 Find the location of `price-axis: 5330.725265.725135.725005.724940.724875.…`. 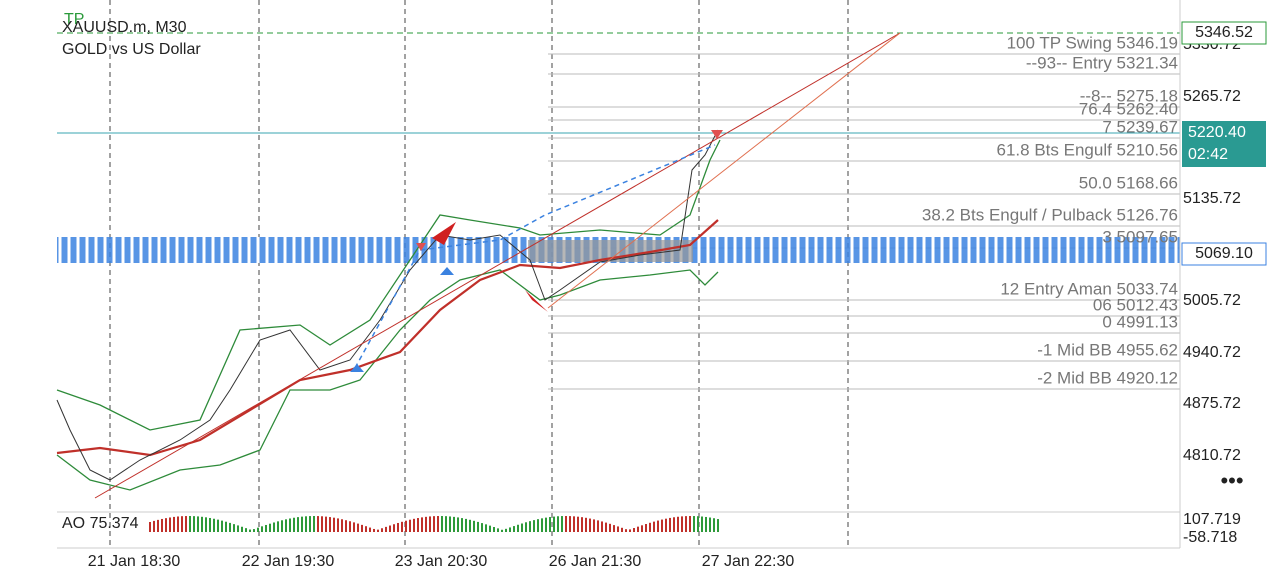

price-axis: 5330.725265.725135.725005.724940.724875.… is located at coordinates (1212, 250).